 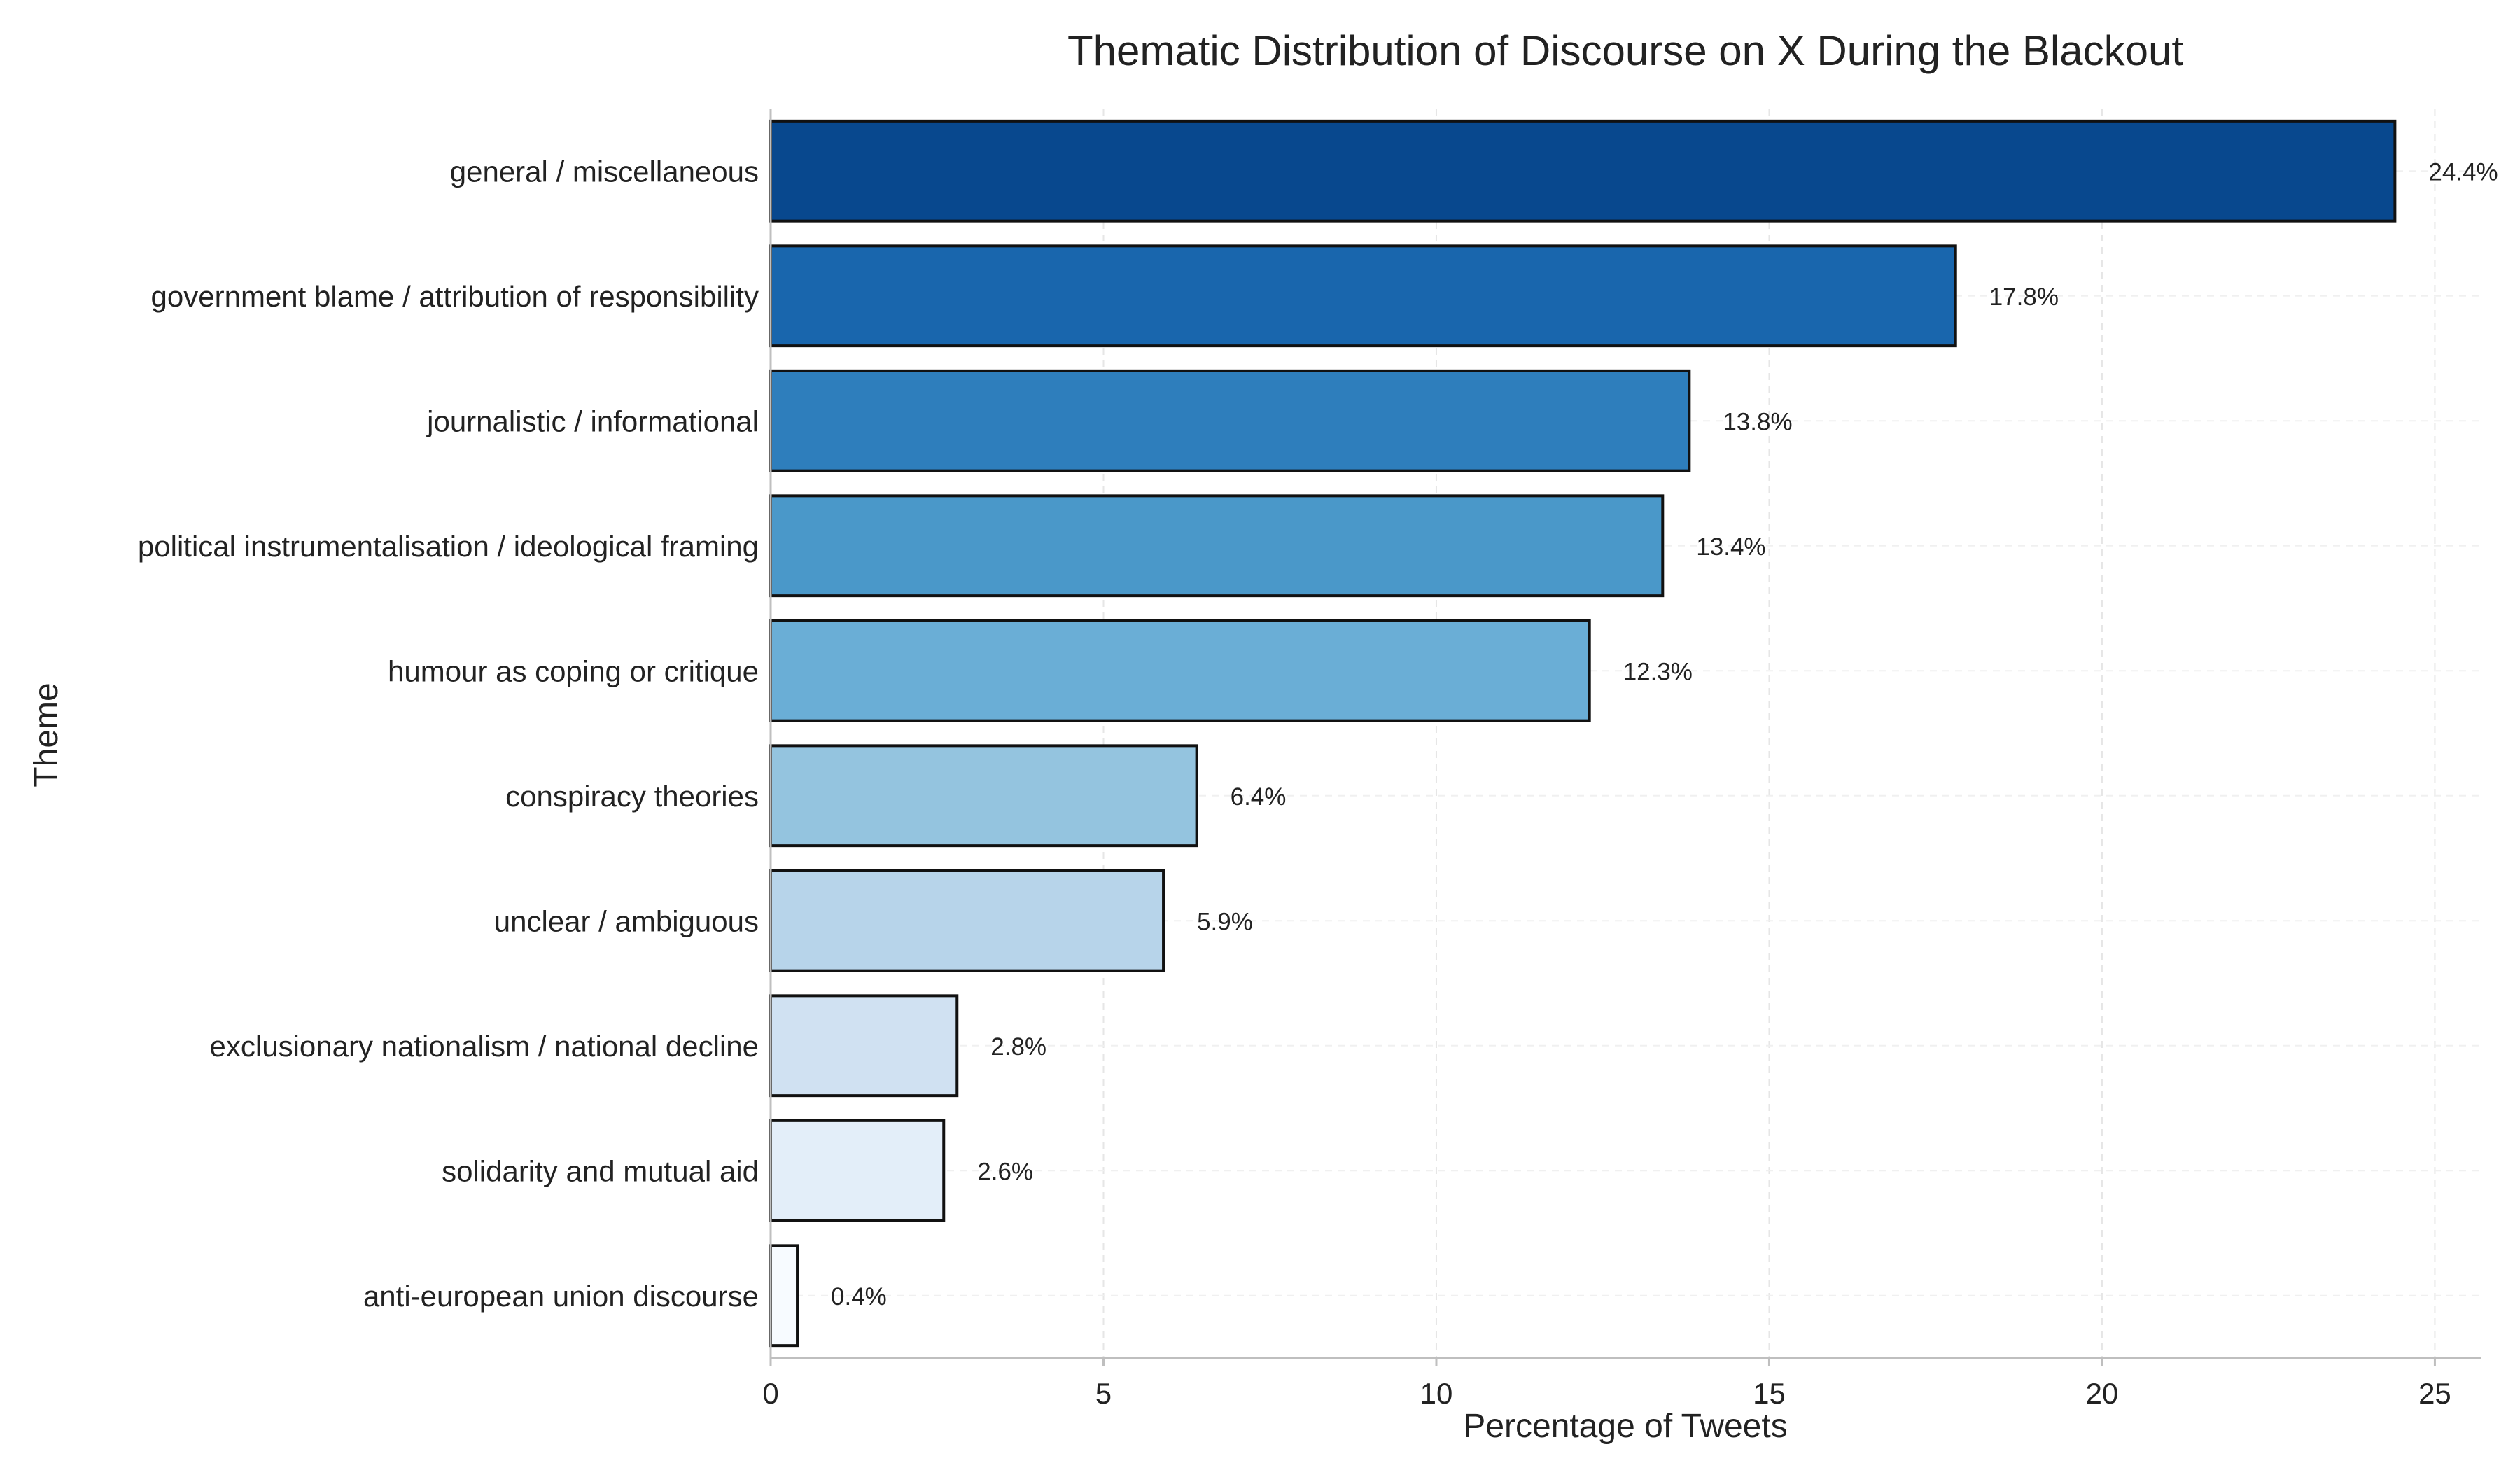 What do you see at coordinates (2102, 1393) in the screenshot?
I see `x-tick-label: 20` at bounding box center [2102, 1393].